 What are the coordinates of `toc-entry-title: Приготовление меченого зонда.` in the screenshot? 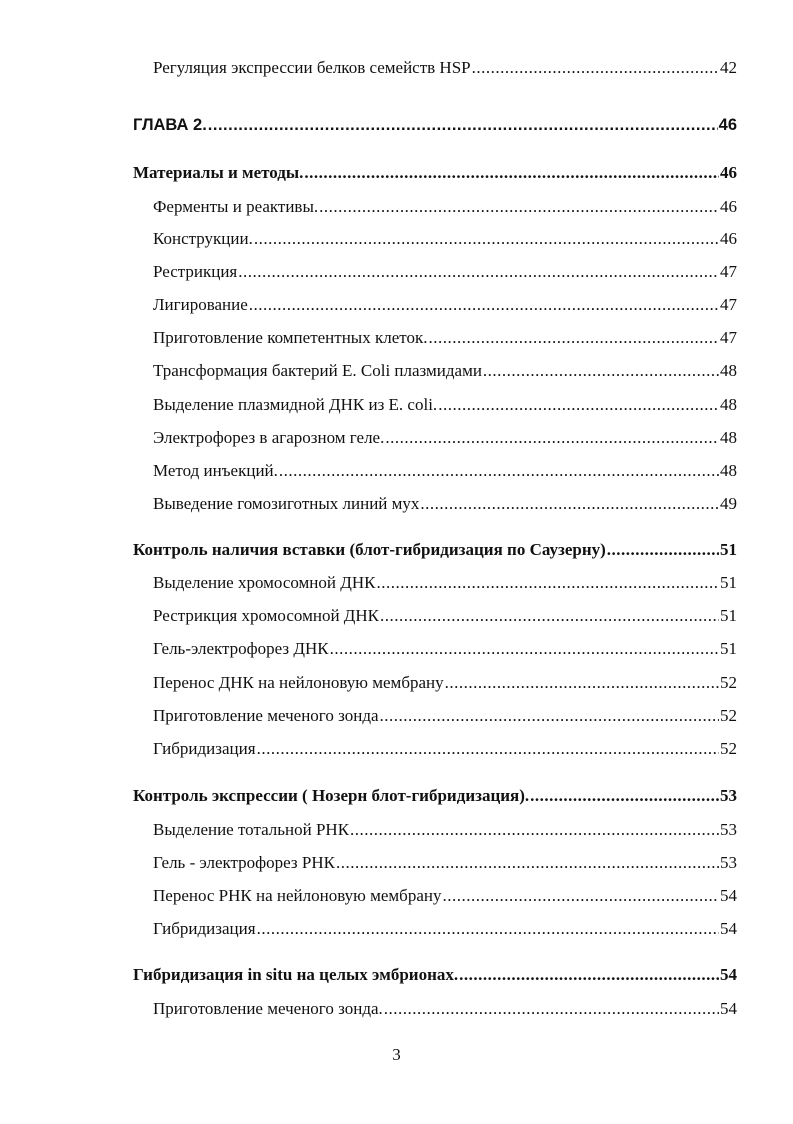 It's located at (268, 1008).